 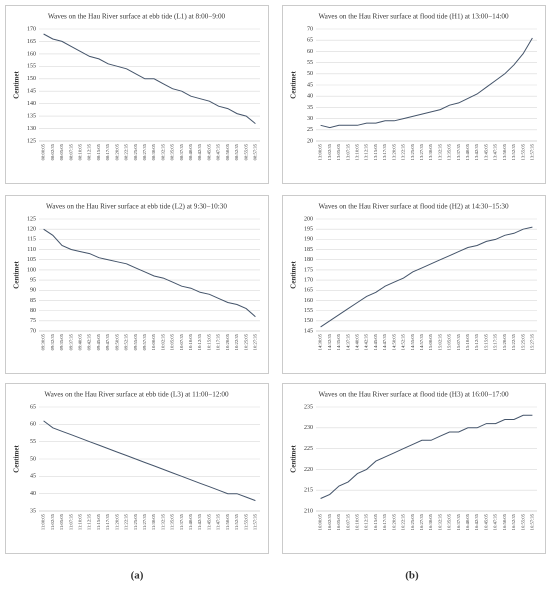 What do you see at coordinates (33, 301) in the screenshot?
I see `y-tick-label: 85` at bounding box center [33, 301].